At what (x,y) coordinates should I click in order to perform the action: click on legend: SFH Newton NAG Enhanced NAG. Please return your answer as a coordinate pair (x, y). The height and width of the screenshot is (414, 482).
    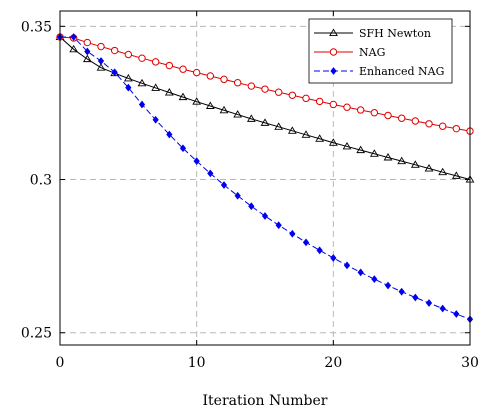
    Looking at the image, I should click on (380, 51).